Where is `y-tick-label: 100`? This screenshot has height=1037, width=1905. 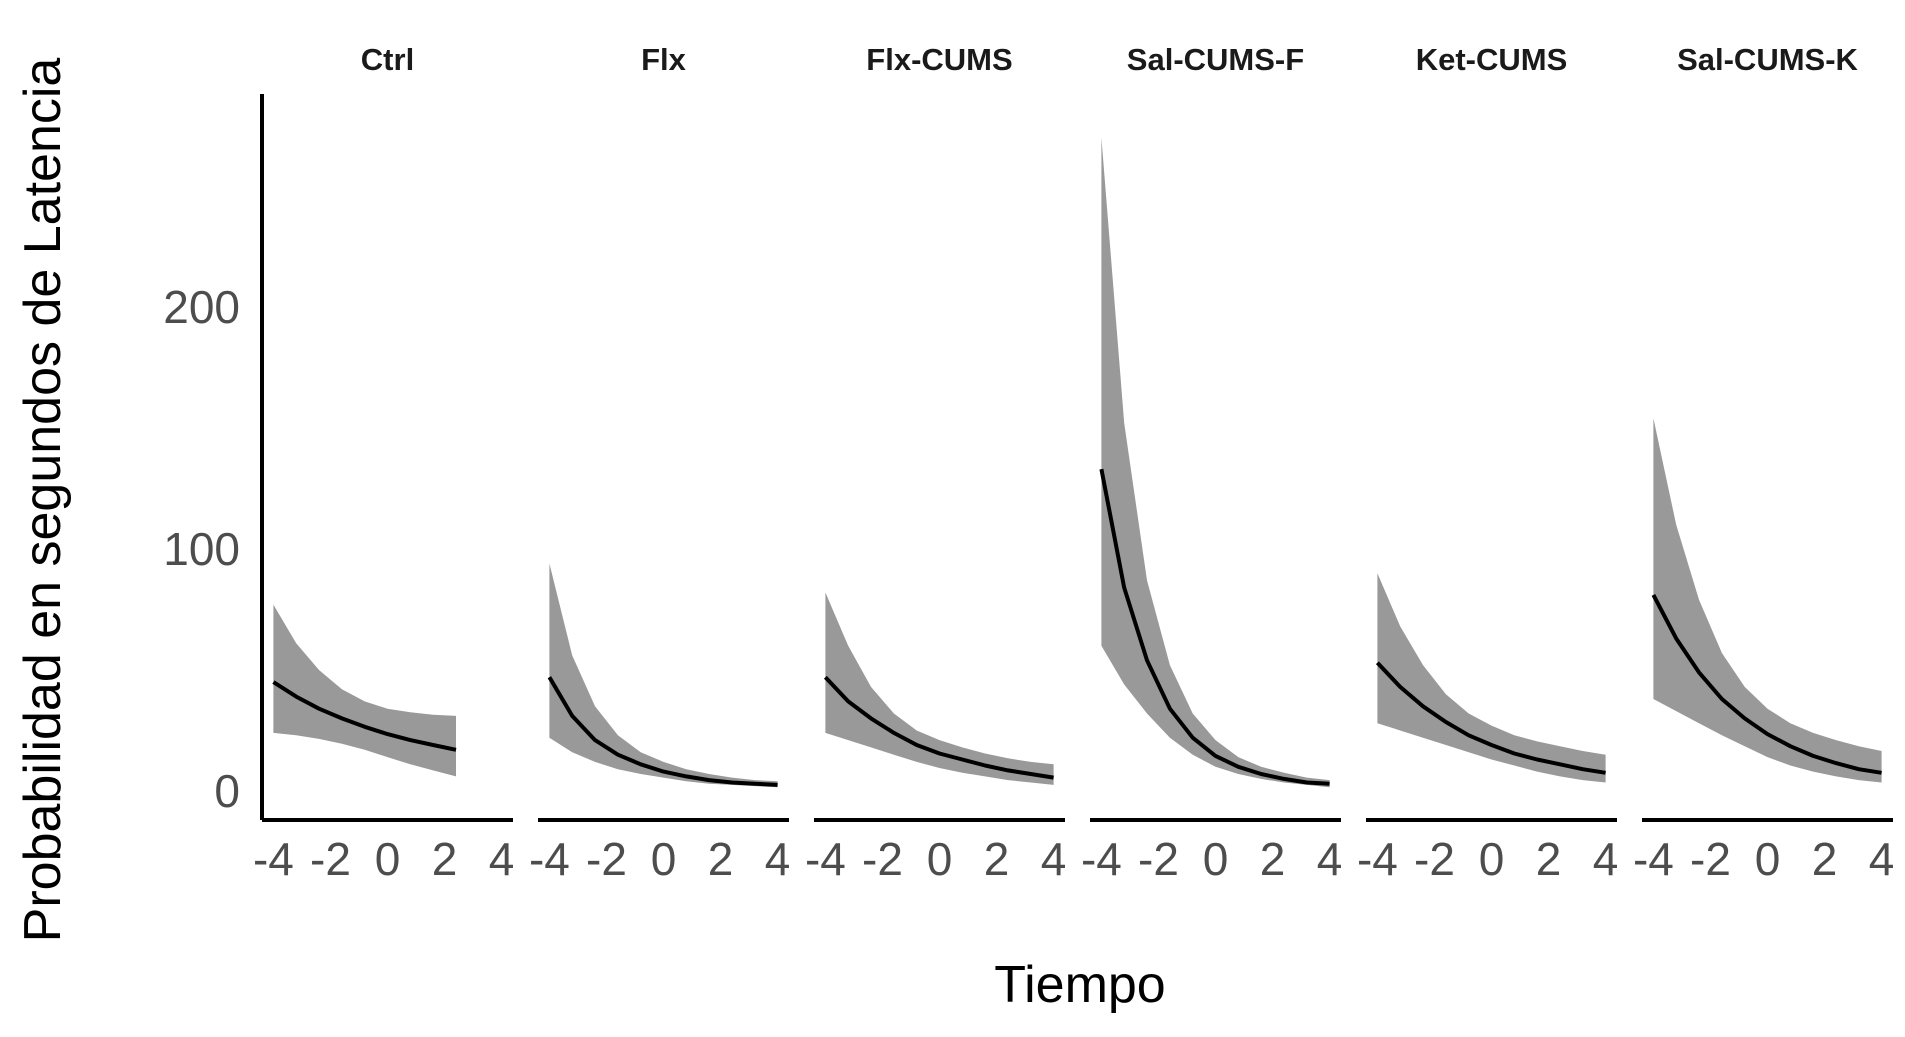
y-tick-label: 100 is located at coordinates (201, 549).